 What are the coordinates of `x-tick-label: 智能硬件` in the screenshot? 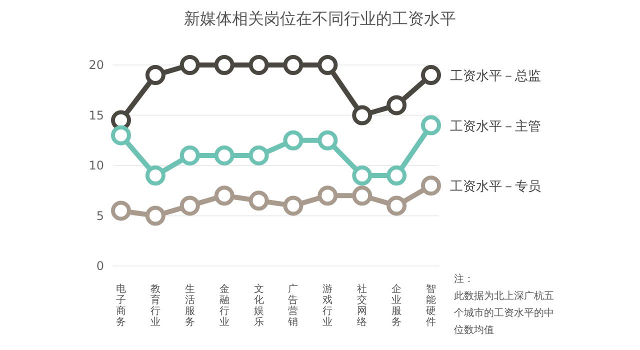 It's located at (431, 305).